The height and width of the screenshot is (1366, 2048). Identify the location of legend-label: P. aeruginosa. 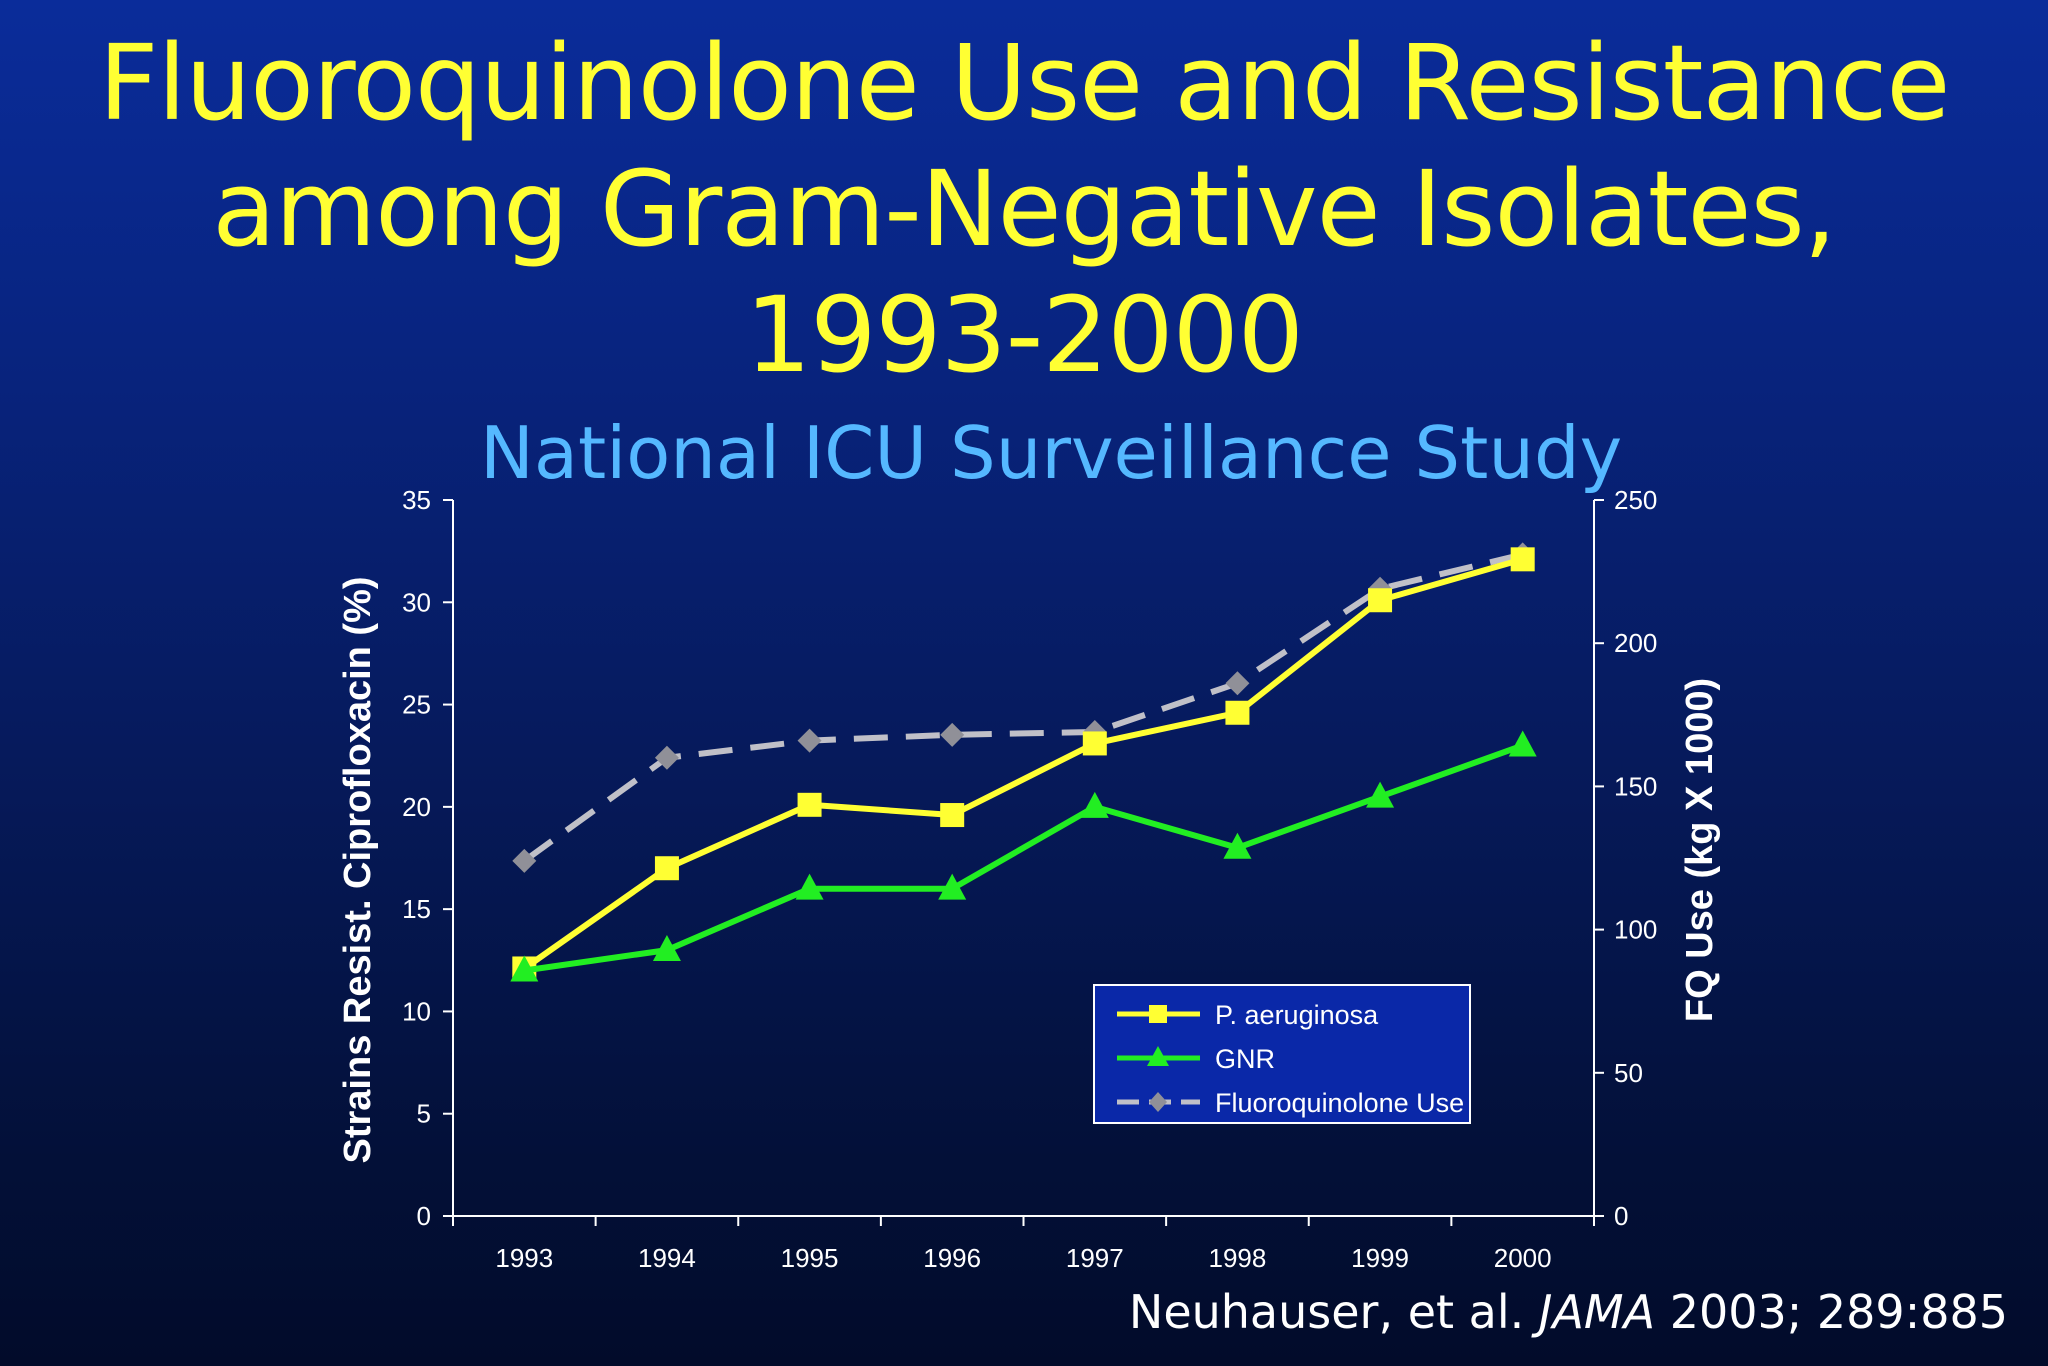
(1297, 1015).